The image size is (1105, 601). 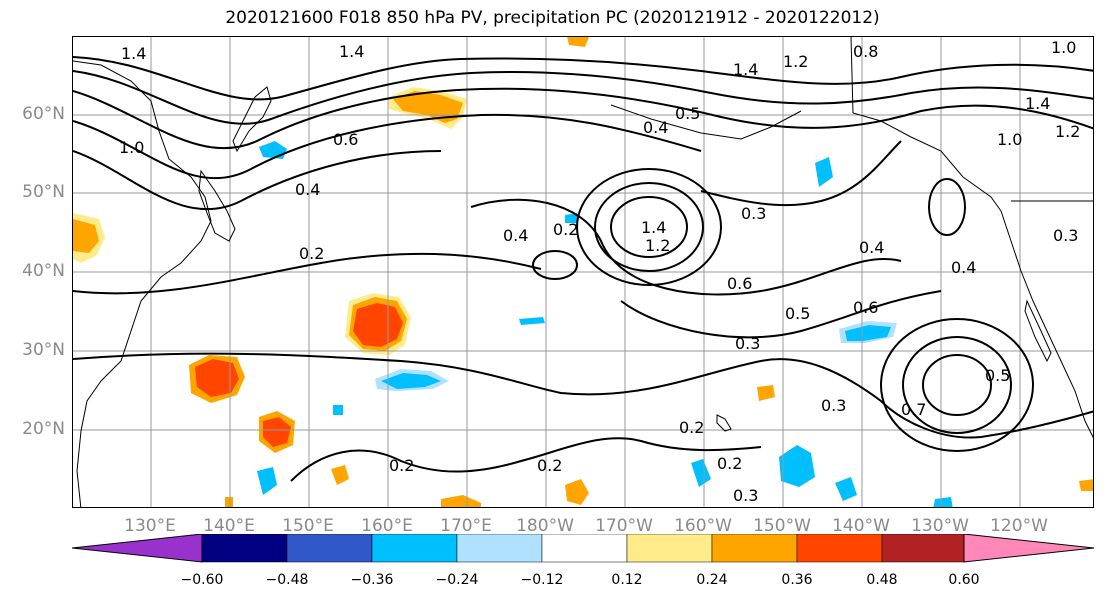 What do you see at coordinates (868, 333) in the screenshot?
I see `precip-area-blue3-core` at bounding box center [868, 333].